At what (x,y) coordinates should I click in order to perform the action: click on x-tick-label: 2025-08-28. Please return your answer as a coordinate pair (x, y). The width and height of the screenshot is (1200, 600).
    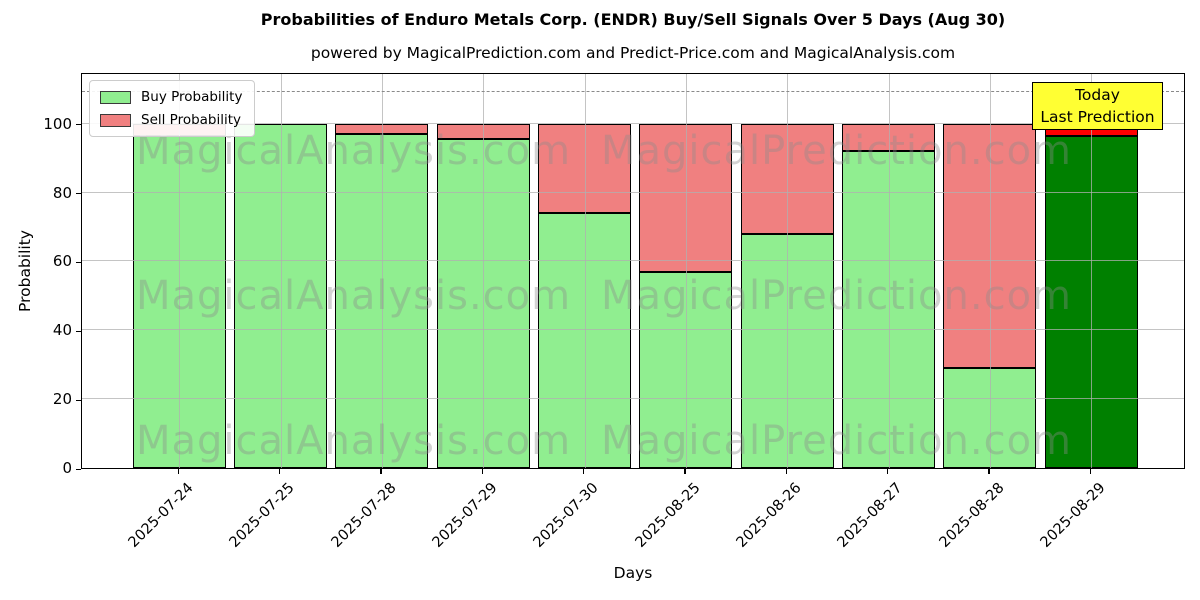
    Looking at the image, I should click on (972, 515).